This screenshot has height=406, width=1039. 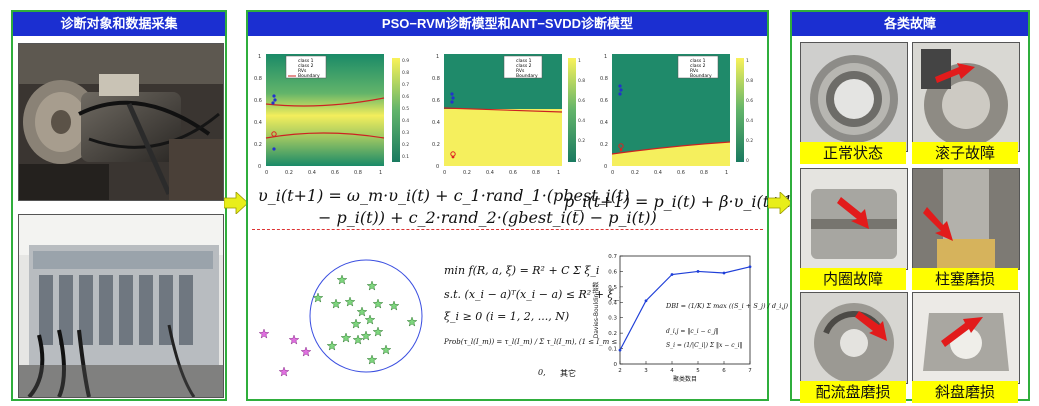 What do you see at coordinates (542, 372) in the screenshot?
I see `ant-probability-else: 0,` at bounding box center [542, 372].